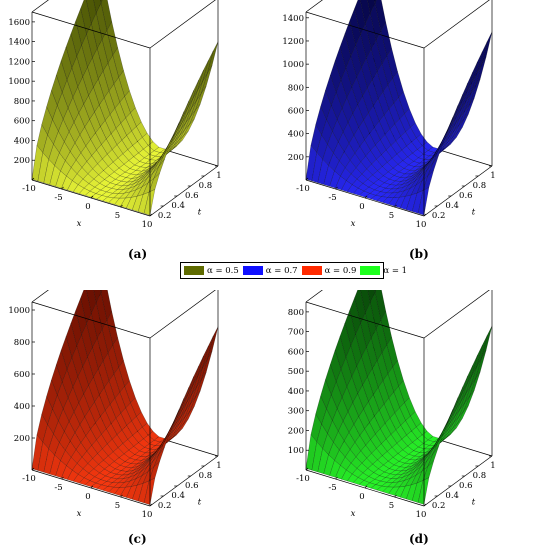 Image resolution: width=548 pixels, height=550 pixels. I want to click on x-tick-label: 10, so click(147, 515).